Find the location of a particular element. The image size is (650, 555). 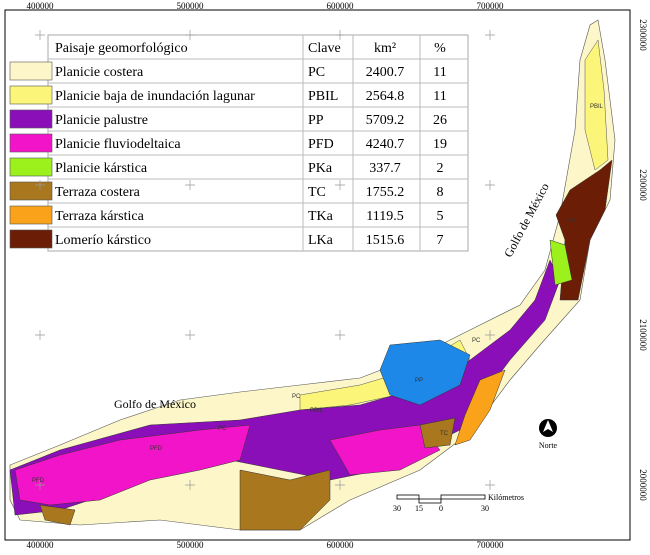

pbil-area is located at coordinates (596, 105).